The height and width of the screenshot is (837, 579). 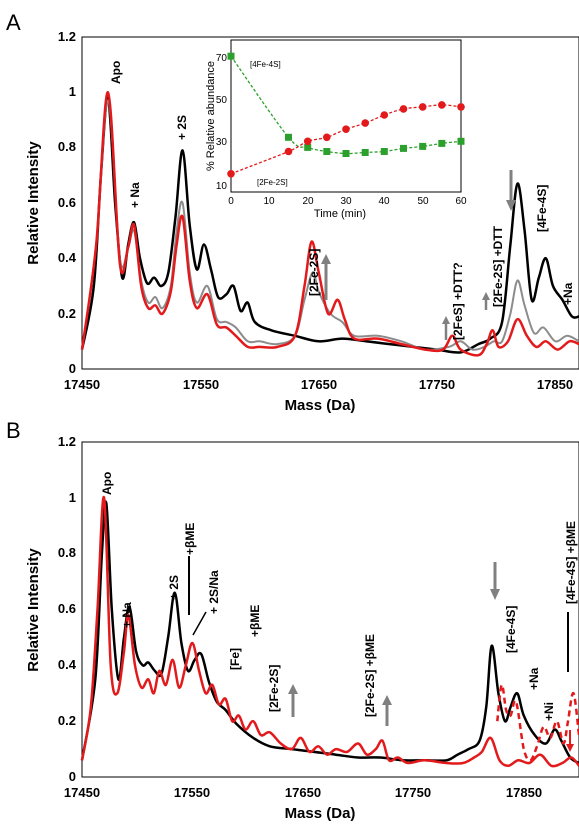 I want to click on annotation-apo-b: Apo, so click(x=107, y=483).